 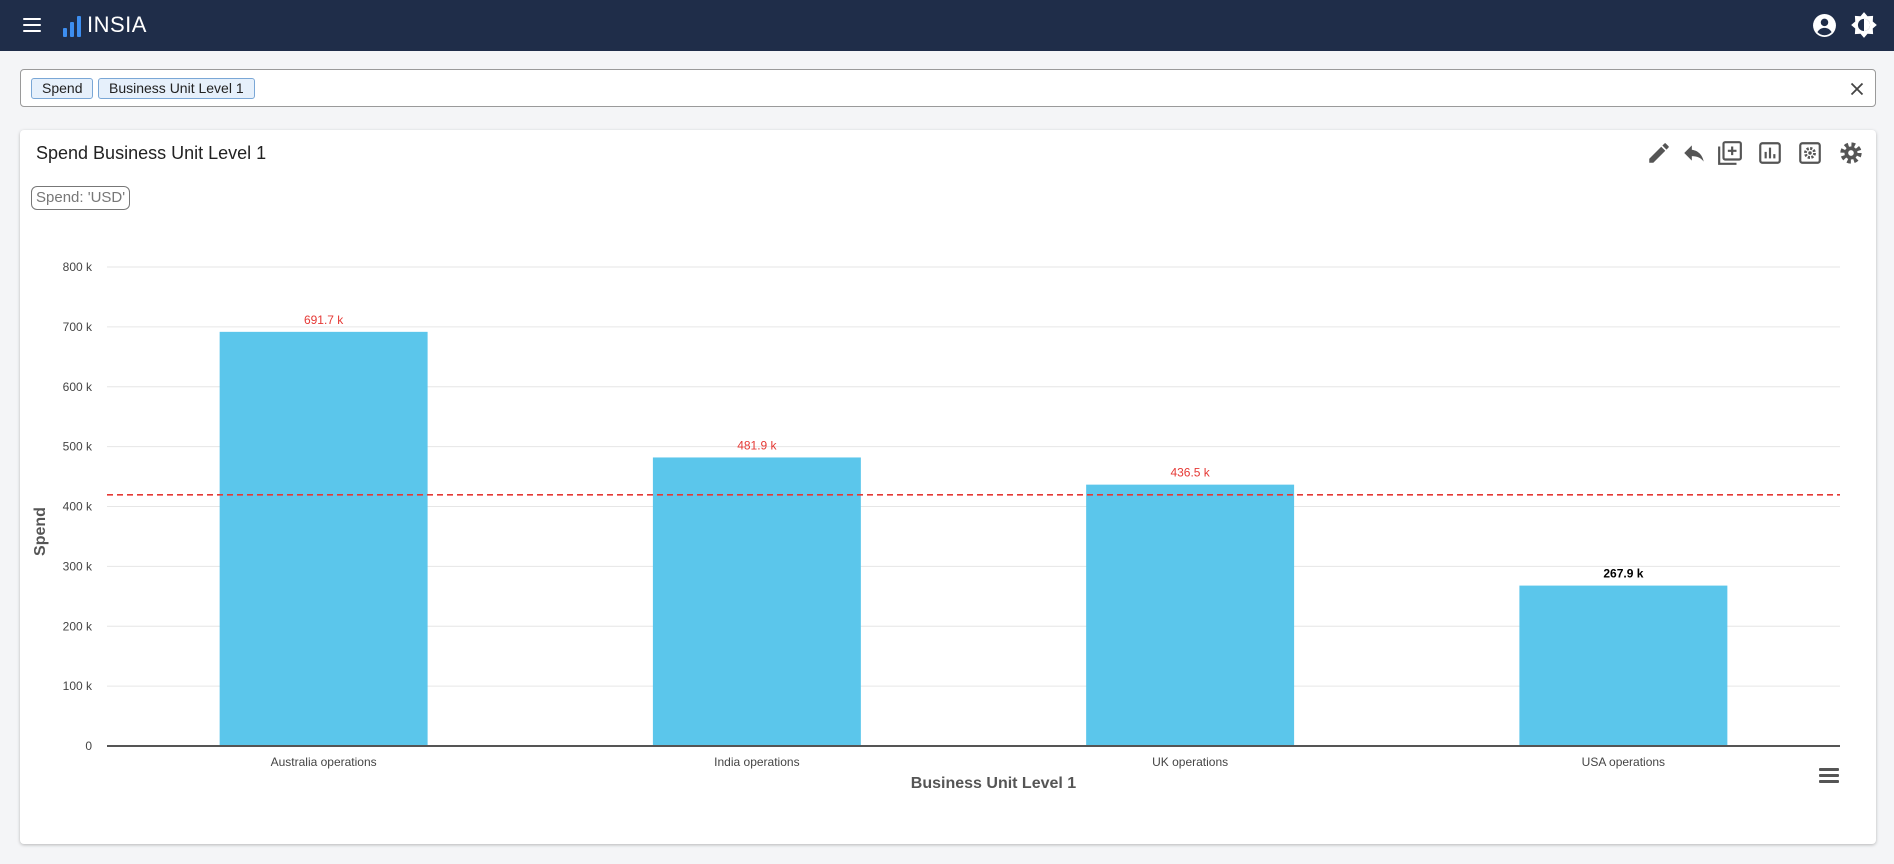 I want to click on app-logo: INSIA, so click(x=105, y=25).